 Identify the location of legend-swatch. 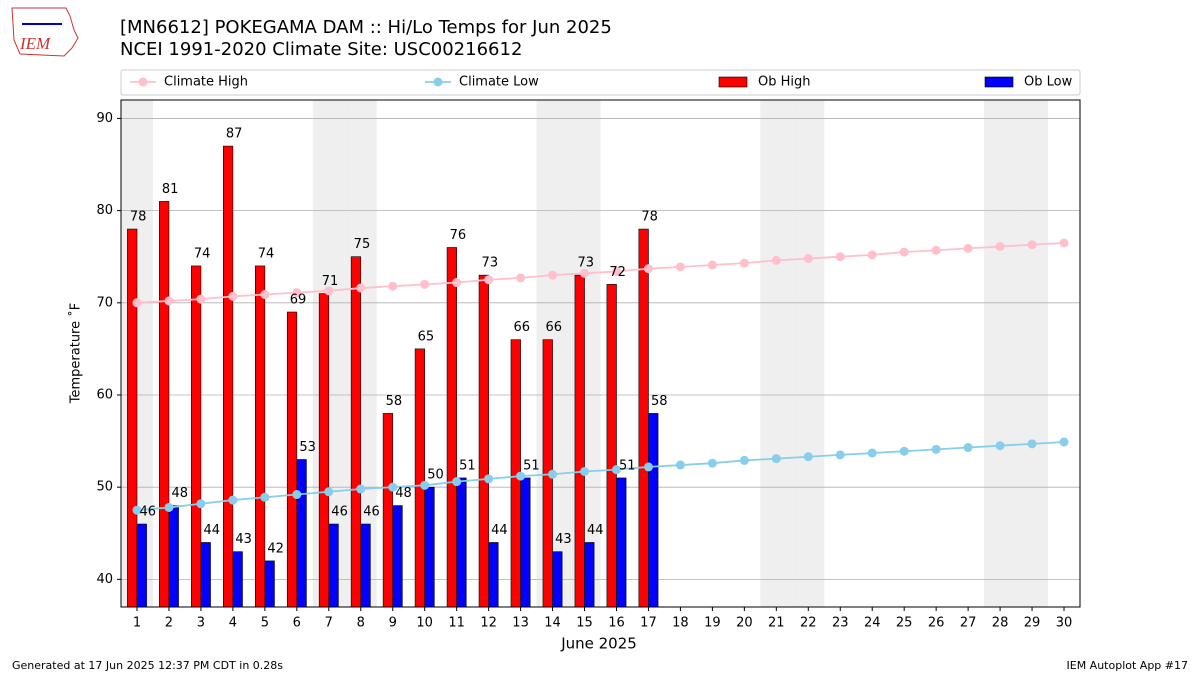
(733, 82).